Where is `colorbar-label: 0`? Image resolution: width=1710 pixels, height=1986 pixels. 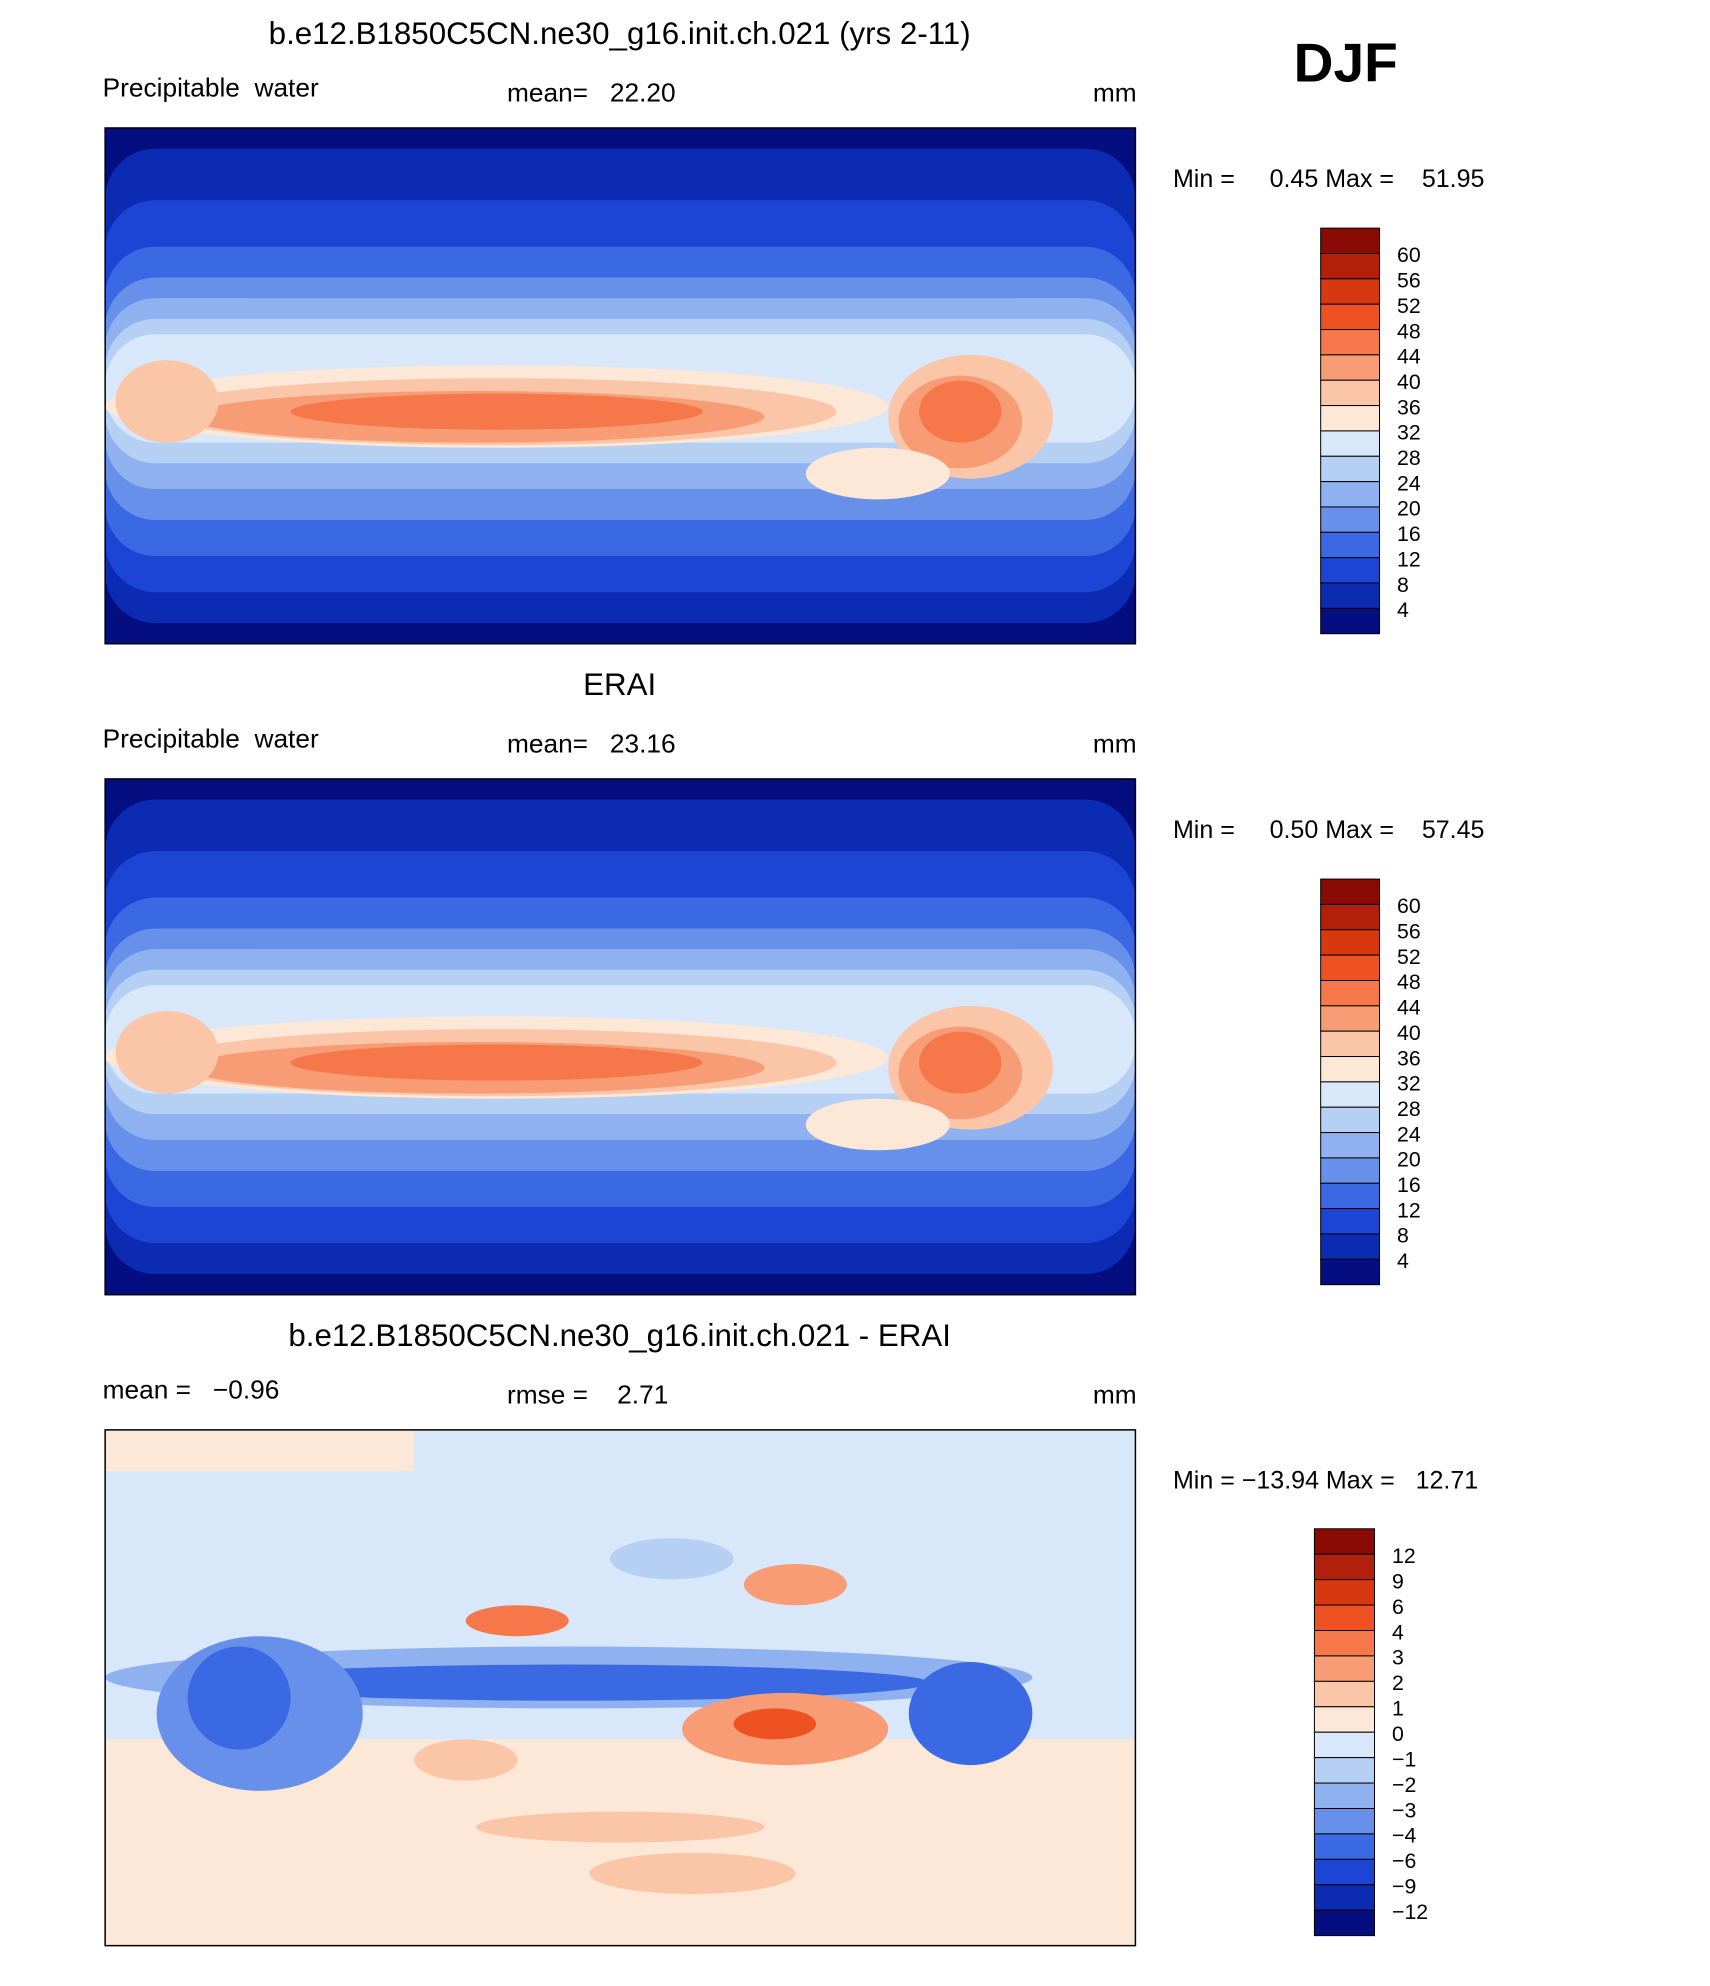 colorbar-label: 0 is located at coordinates (1398, 1734).